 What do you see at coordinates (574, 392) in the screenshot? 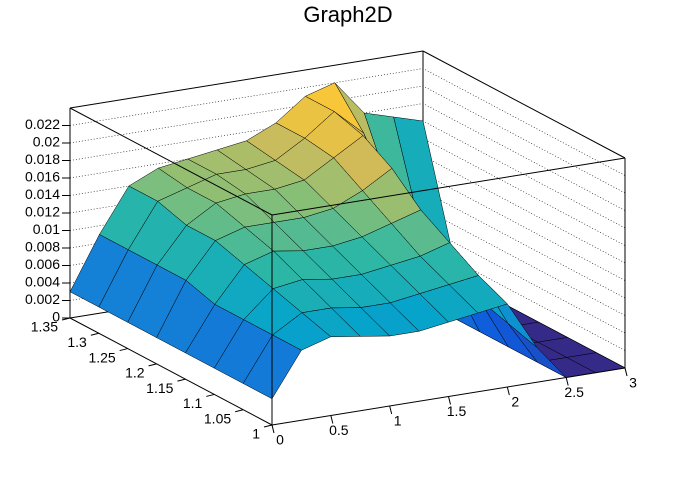
I see `x-tick-label: 2.5` at bounding box center [574, 392].